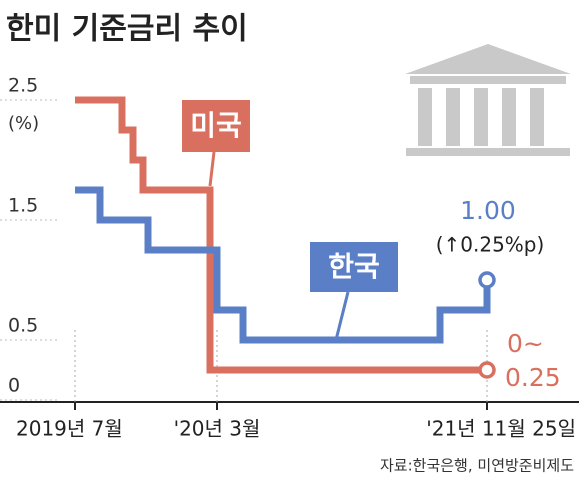 The height and width of the screenshot is (483, 579). I want to click on value-label: 1.00, so click(488, 210).